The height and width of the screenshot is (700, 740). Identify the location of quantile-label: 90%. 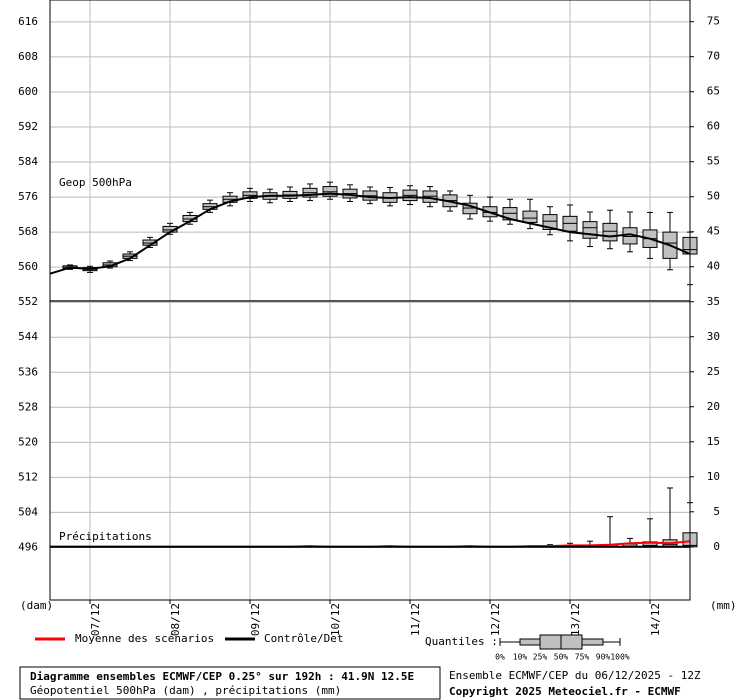
(603, 657).